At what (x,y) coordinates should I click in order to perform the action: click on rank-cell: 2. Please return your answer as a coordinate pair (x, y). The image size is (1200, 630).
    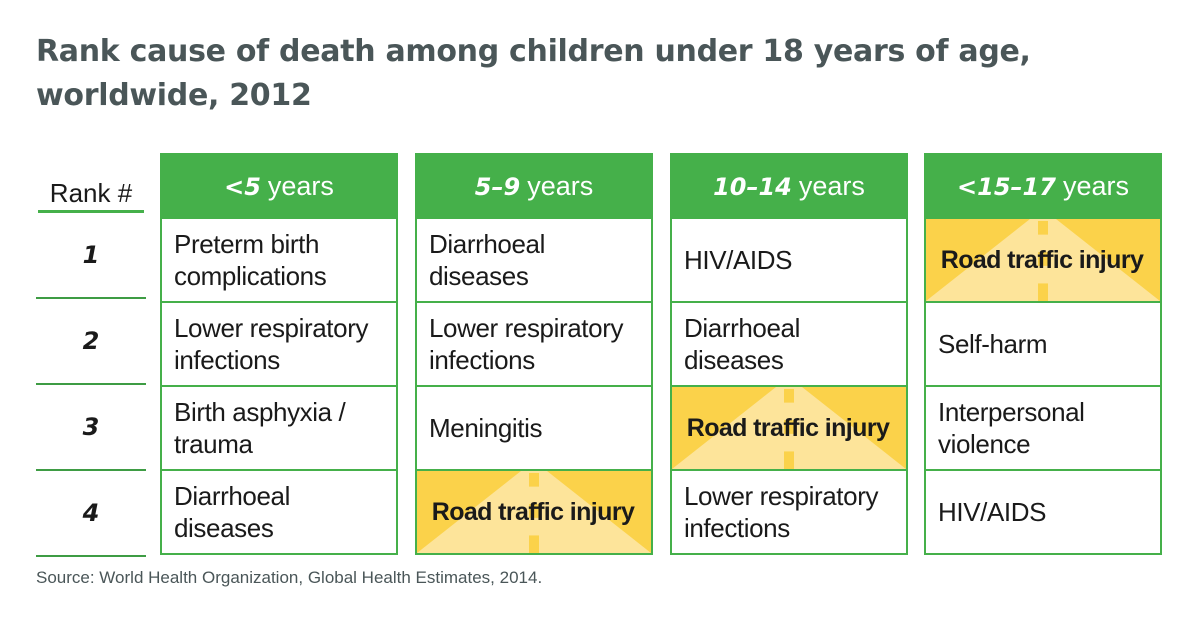
    Looking at the image, I should click on (91, 342).